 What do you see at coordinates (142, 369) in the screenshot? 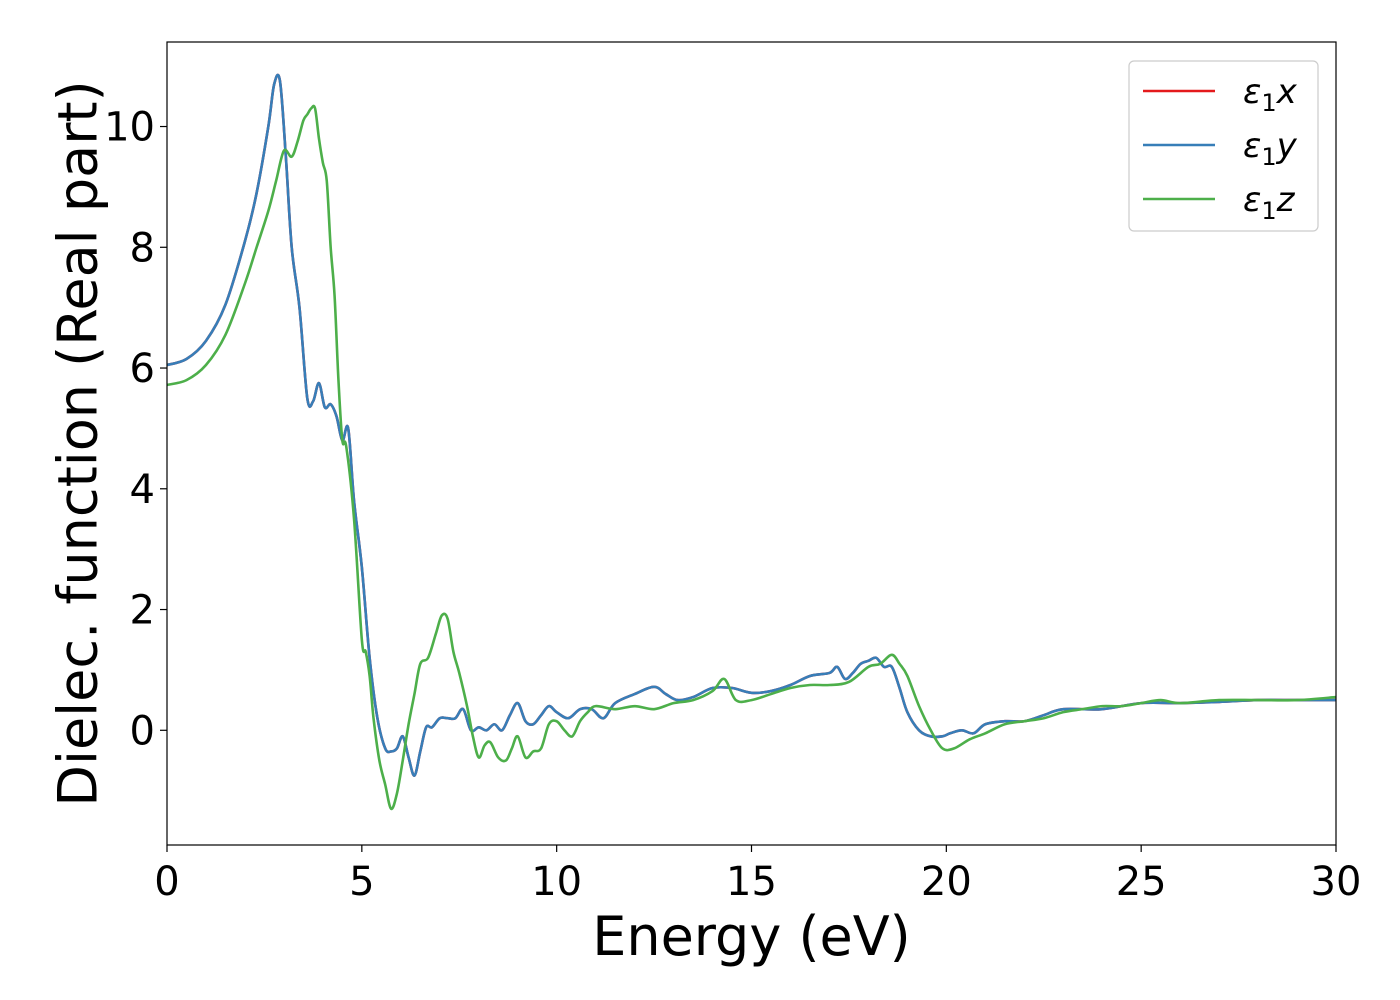
I see `y-tick-label: 6` at bounding box center [142, 369].